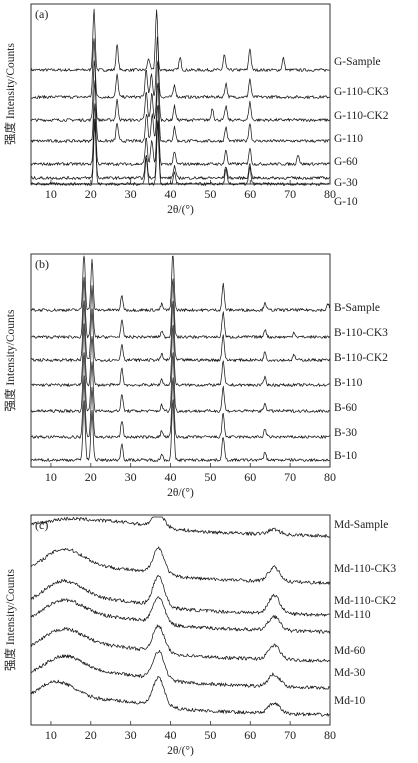 This screenshot has height=763, width=418. I want to click on series-label: B-60, so click(345, 408).